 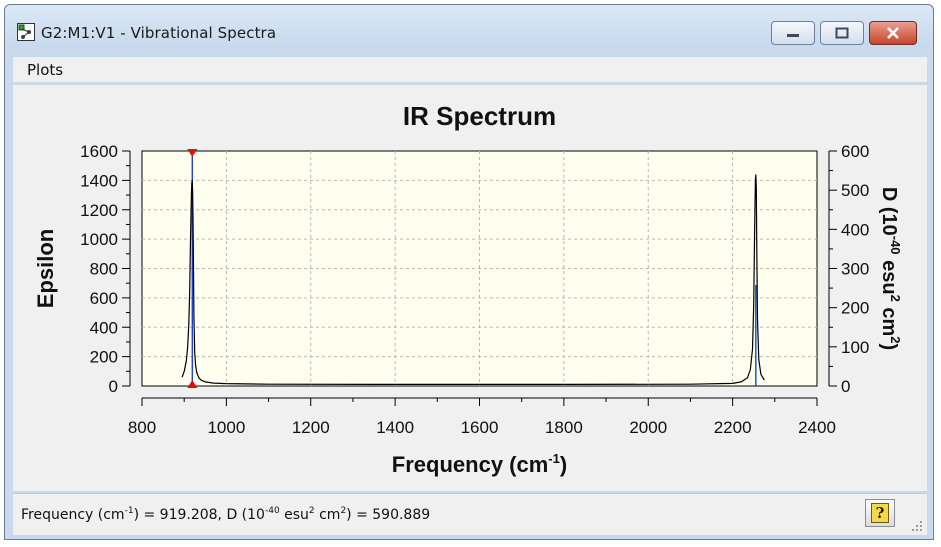 What do you see at coordinates (294, 515) in the screenshot?
I see `status-d-unit: esu` at bounding box center [294, 515].